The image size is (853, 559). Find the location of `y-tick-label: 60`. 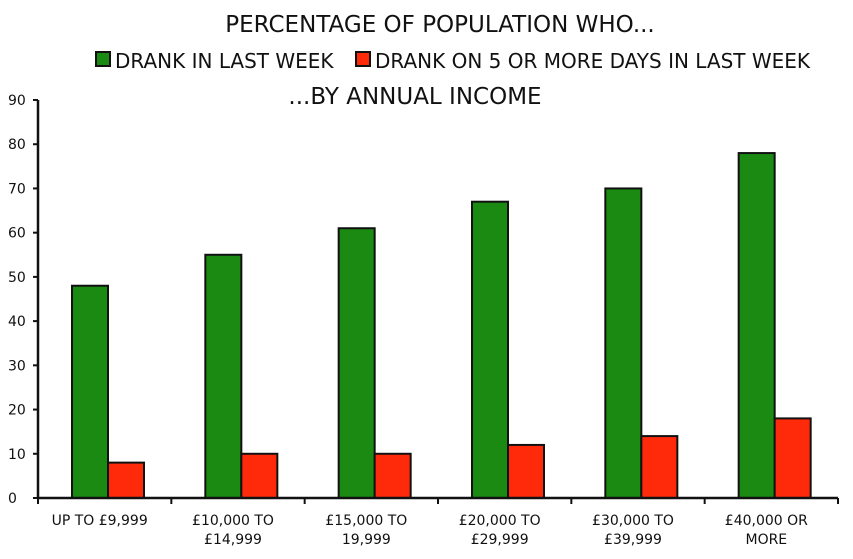

y-tick-label: 60 is located at coordinates (17, 234).